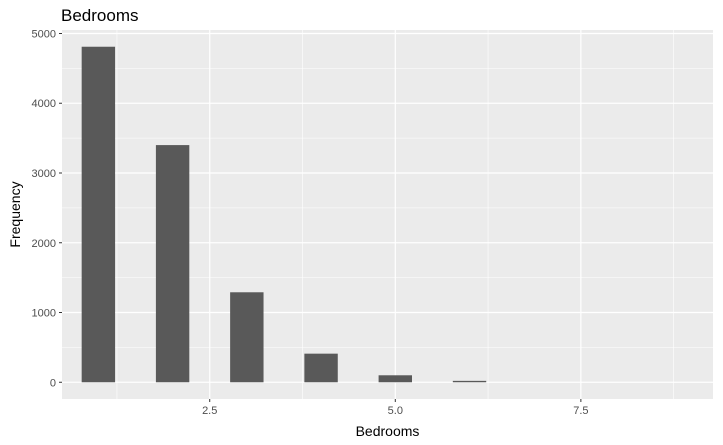 The image size is (723, 445). Describe the element at coordinates (388, 431) in the screenshot. I see `x-axis-title: Bedrooms` at that location.